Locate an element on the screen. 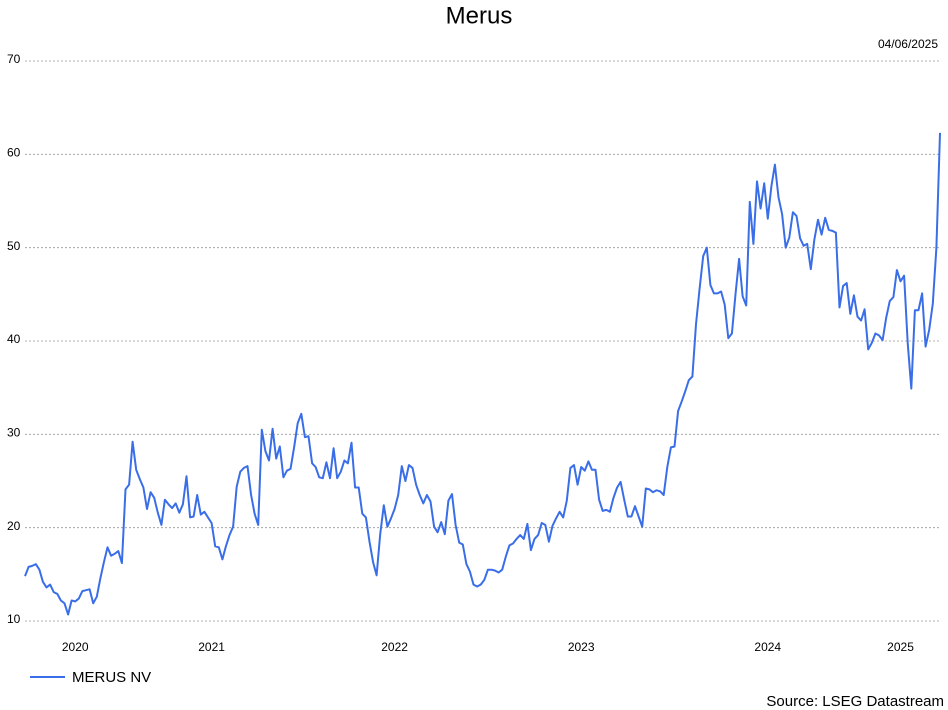 This screenshot has height=710, width=948. x-tick-label: 2021 is located at coordinates (211, 647).